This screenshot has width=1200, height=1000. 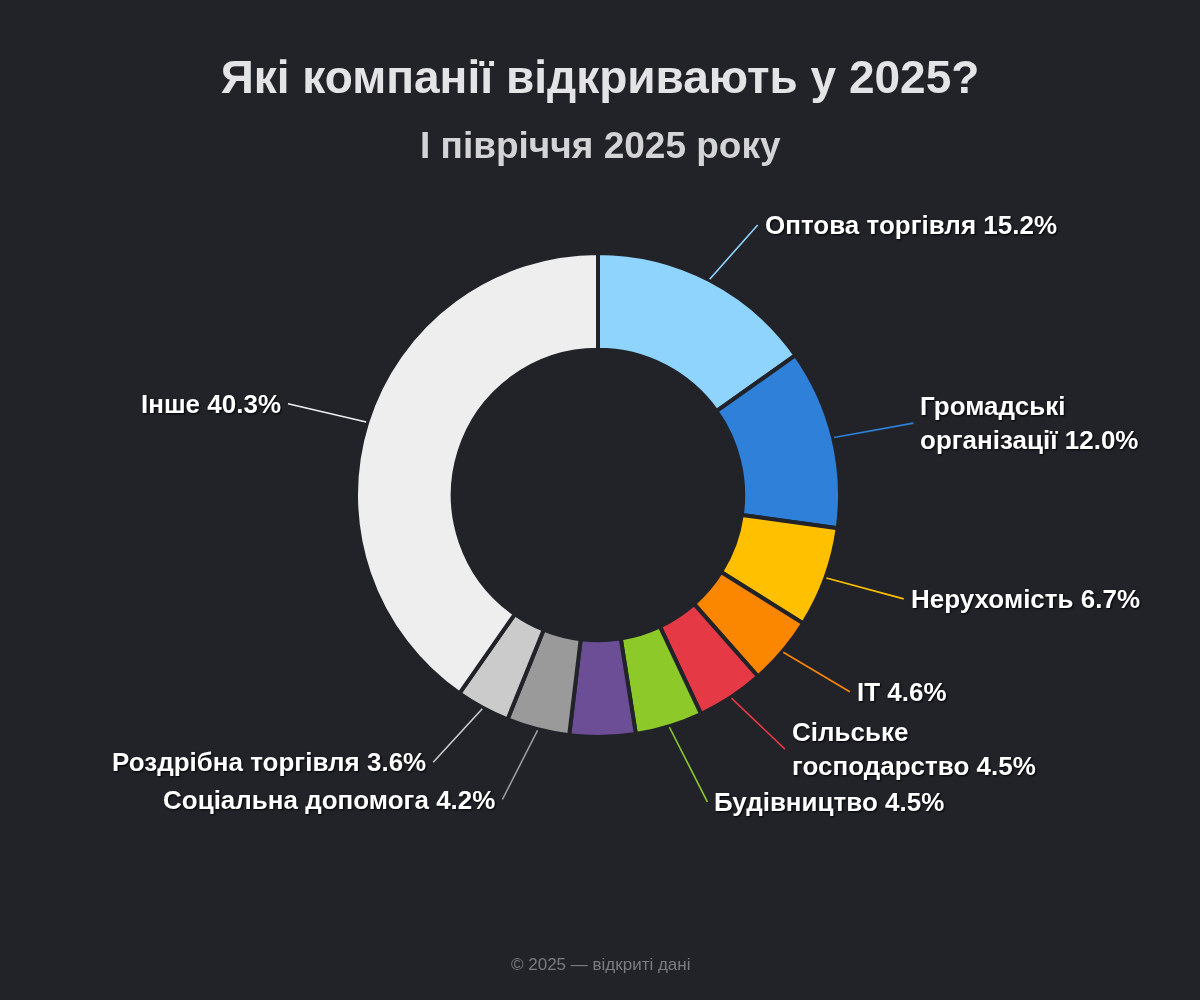 I want to click on slice-label: Соціальна допомога 4.2%, so click(x=329, y=800).